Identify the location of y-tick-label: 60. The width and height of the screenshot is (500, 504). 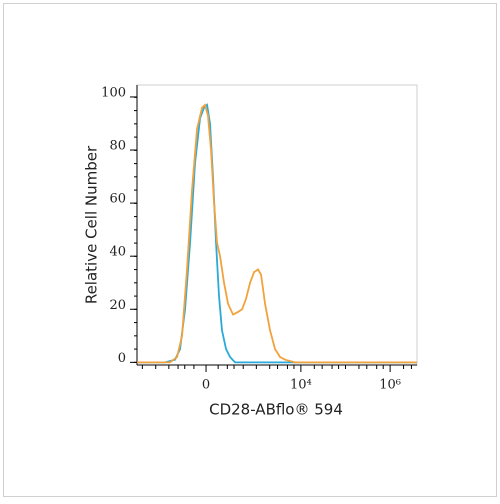
(117, 199).